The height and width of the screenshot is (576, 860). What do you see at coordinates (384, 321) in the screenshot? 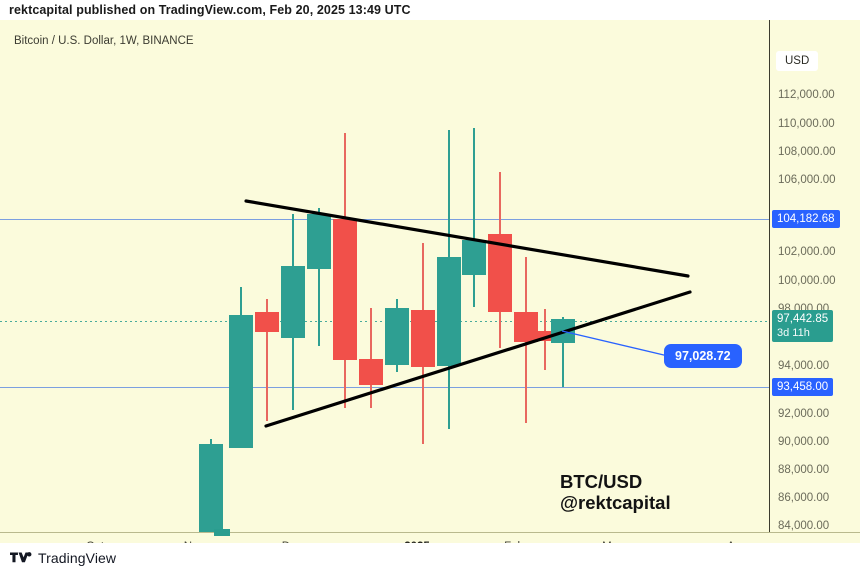
I see `last-price-dotted-line` at bounding box center [384, 321].